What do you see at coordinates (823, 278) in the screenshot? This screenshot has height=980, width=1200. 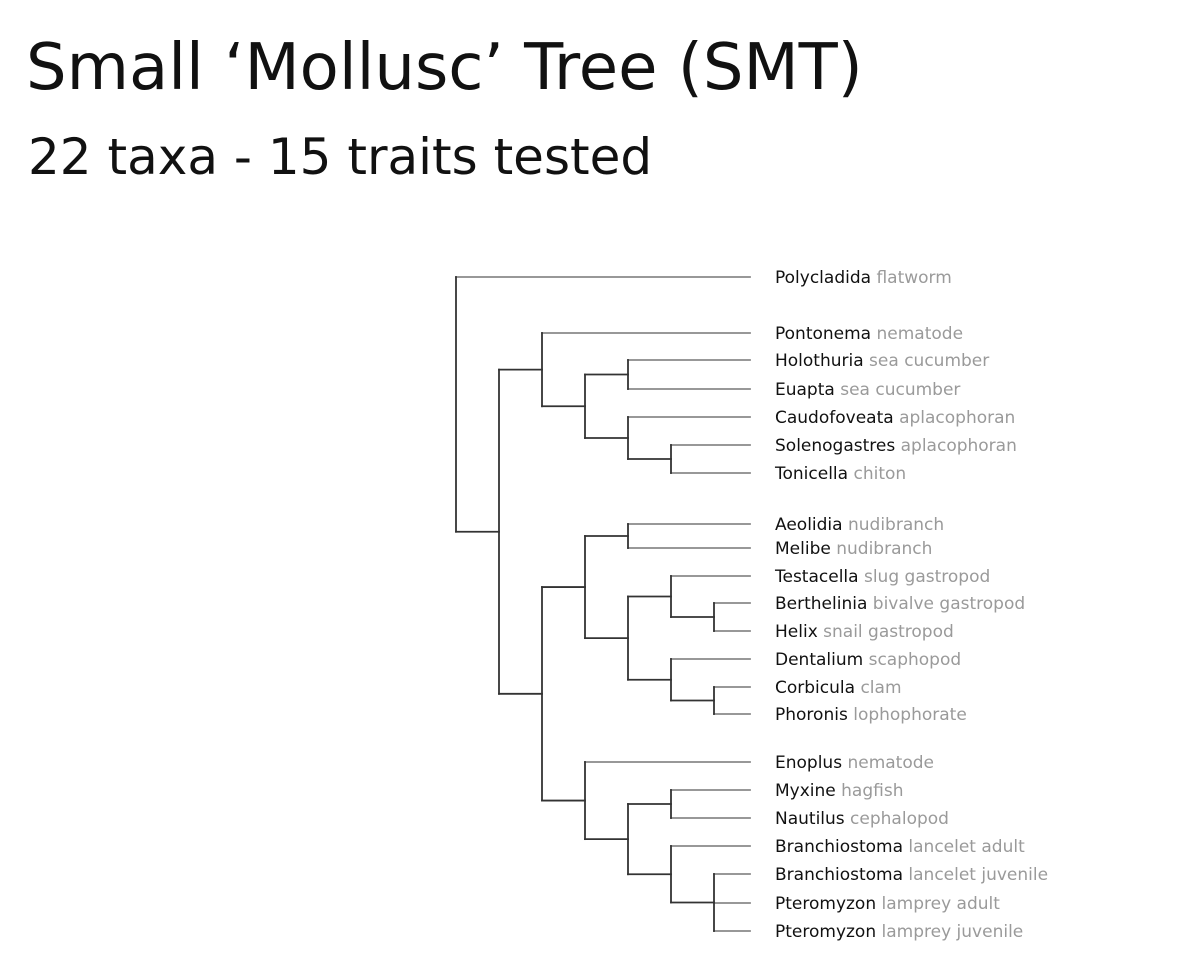 I see `taxon-name: Polycladida` at bounding box center [823, 278].